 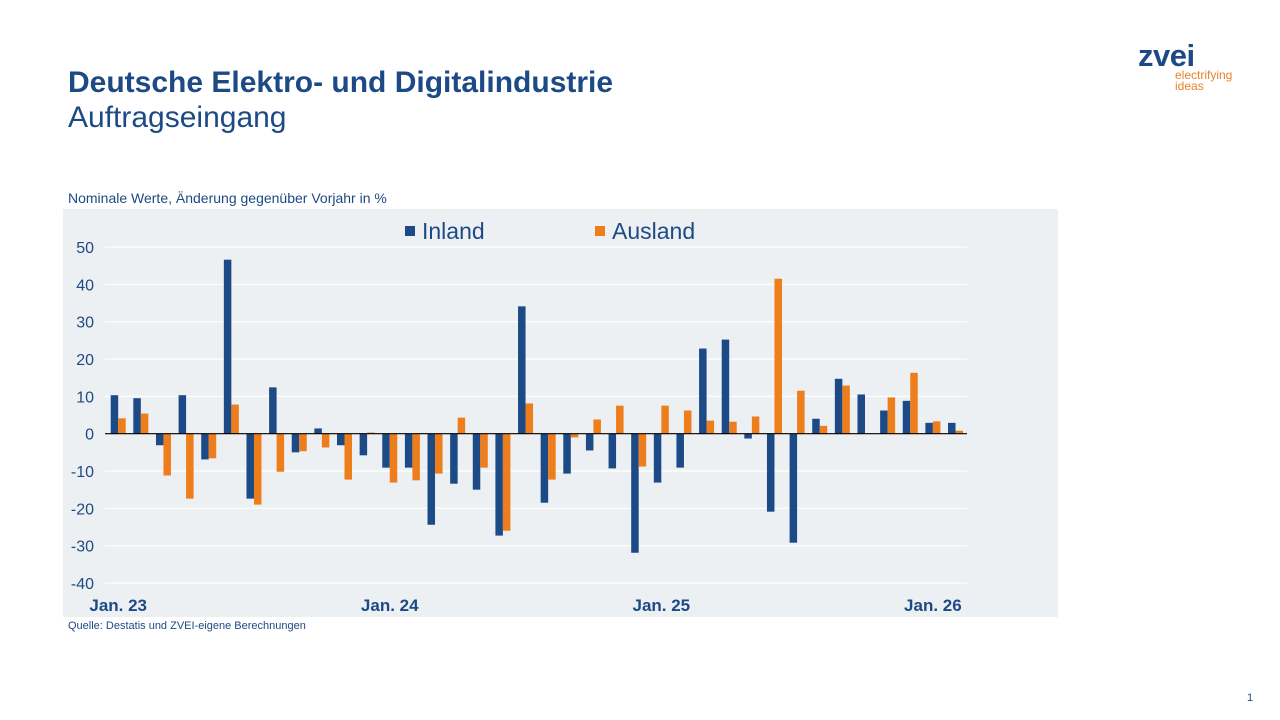 What do you see at coordinates (177, 117) in the screenshot?
I see `page-subtitle: Auftragseingang` at bounding box center [177, 117].